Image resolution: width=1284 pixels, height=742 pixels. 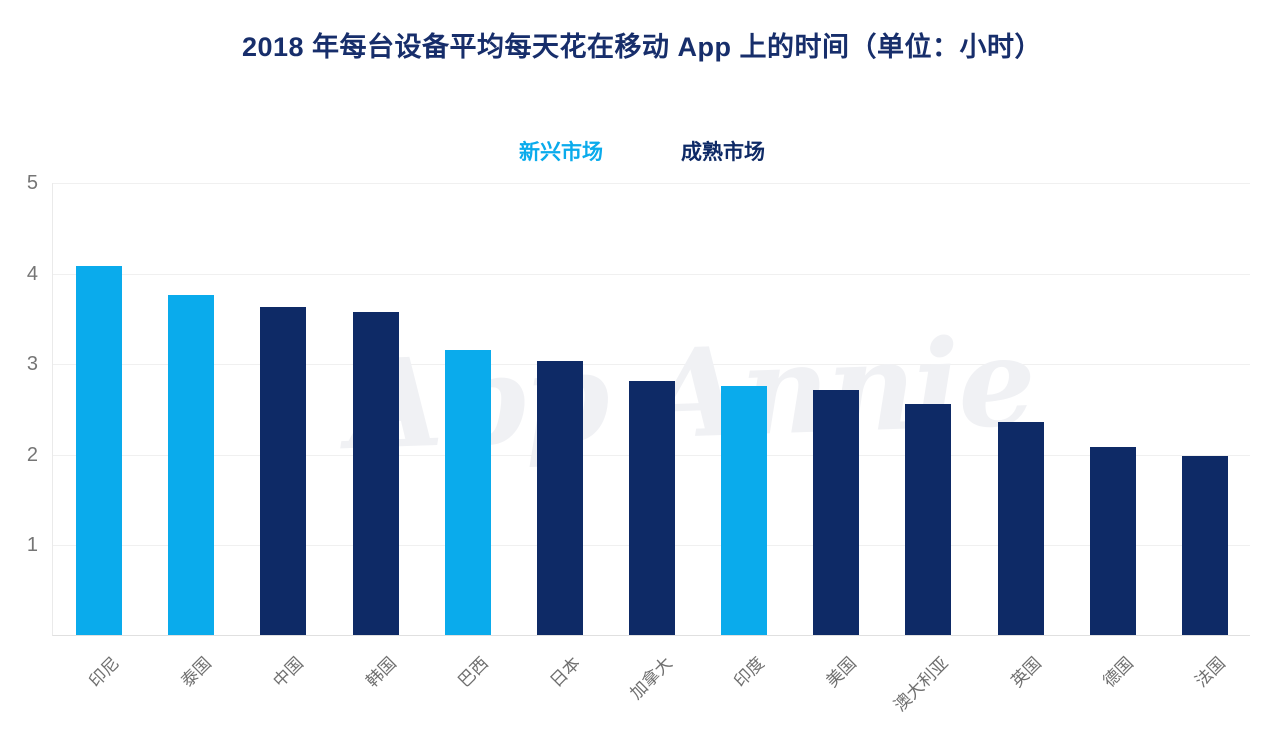 What do you see at coordinates (1020, 528) in the screenshot?
I see `bar-英国` at bounding box center [1020, 528].